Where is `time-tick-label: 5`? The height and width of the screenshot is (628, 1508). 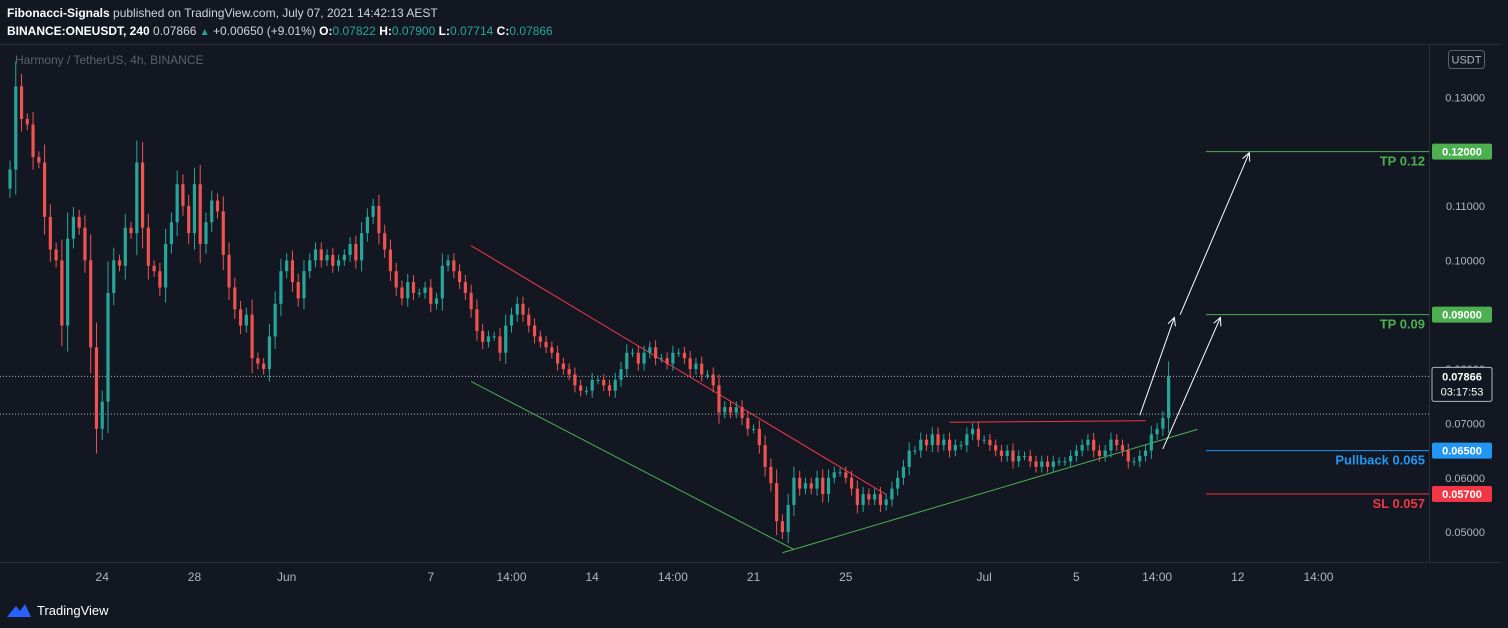
time-tick-label: 5 is located at coordinates (1076, 577).